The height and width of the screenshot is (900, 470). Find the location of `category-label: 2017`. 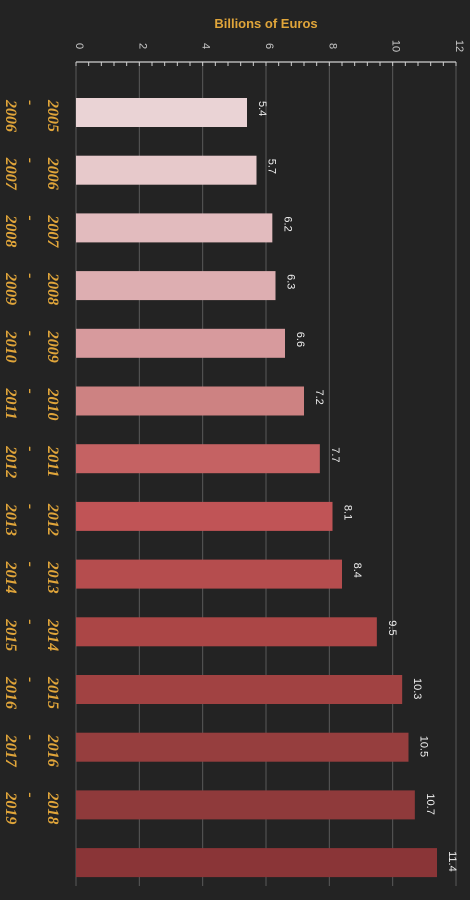

category-label: 2017 is located at coordinates (10, 751).